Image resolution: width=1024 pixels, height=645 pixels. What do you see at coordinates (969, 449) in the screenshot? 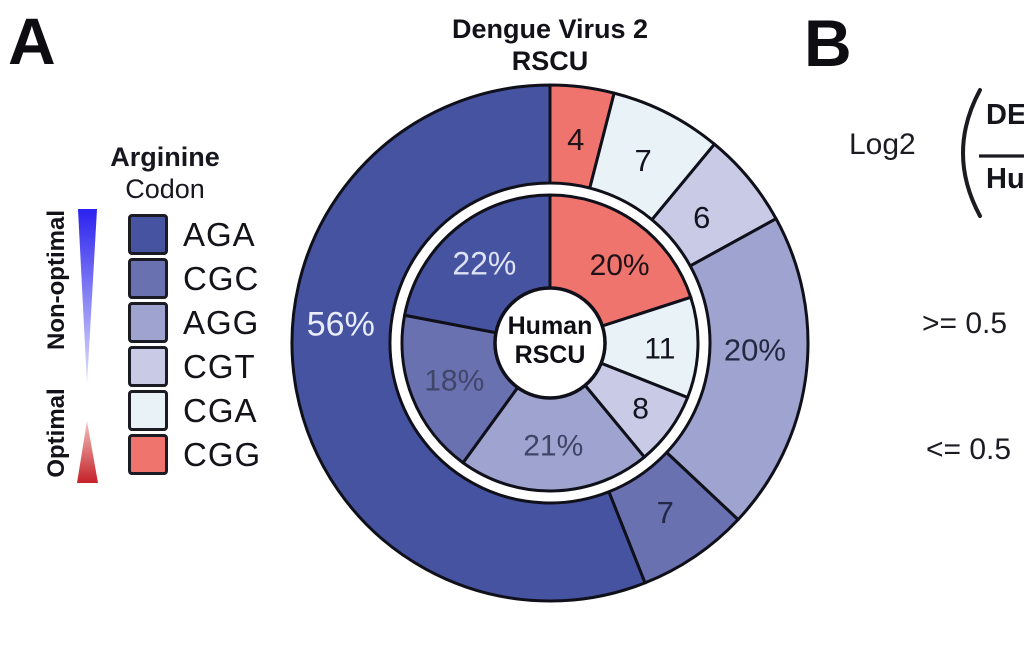
I see `threshold-lower-label: <= 0.5` at bounding box center [969, 449].